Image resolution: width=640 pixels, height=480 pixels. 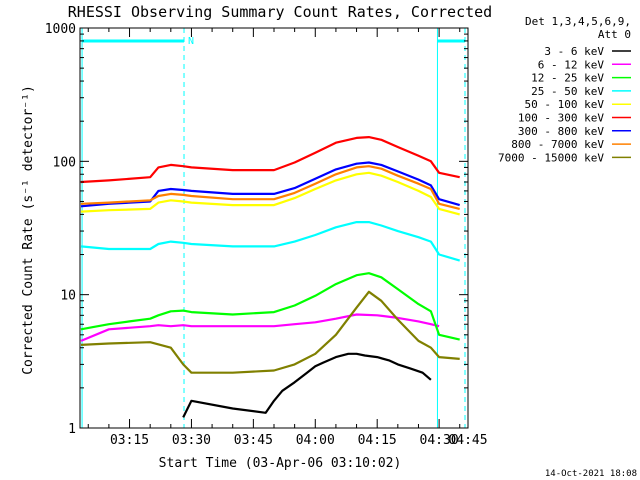 I want to click on x-tick-label: 03:30, so click(x=191, y=440).